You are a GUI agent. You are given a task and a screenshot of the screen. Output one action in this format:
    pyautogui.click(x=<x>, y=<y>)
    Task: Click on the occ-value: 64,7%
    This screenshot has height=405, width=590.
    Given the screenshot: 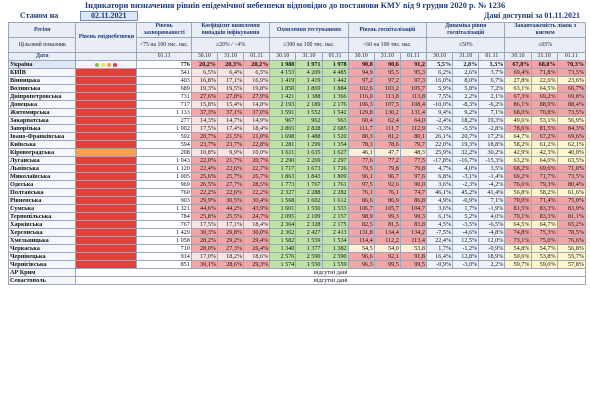 What is the action you would take?
    pyautogui.click(x=544, y=224)
    